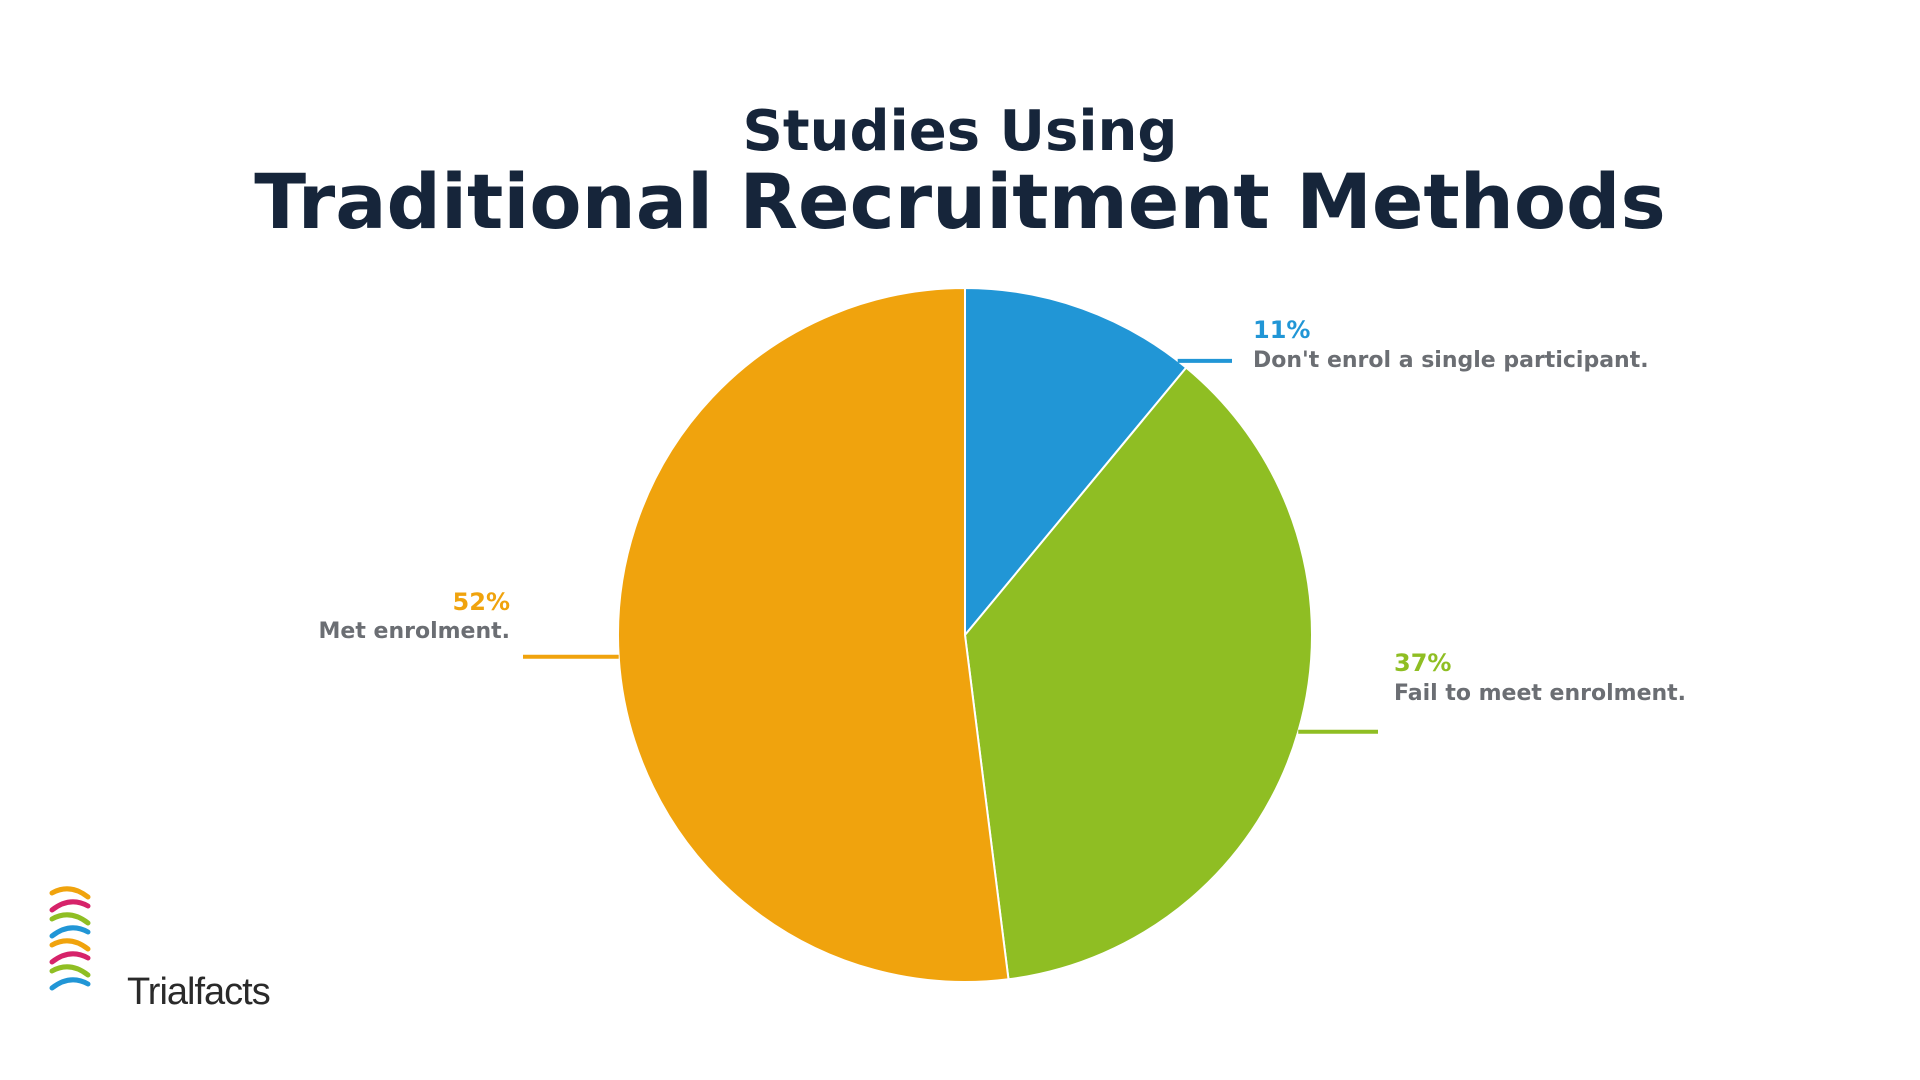  What do you see at coordinates (414, 631) in the screenshot?
I see `slice-description-label: Met enrolment.` at bounding box center [414, 631].